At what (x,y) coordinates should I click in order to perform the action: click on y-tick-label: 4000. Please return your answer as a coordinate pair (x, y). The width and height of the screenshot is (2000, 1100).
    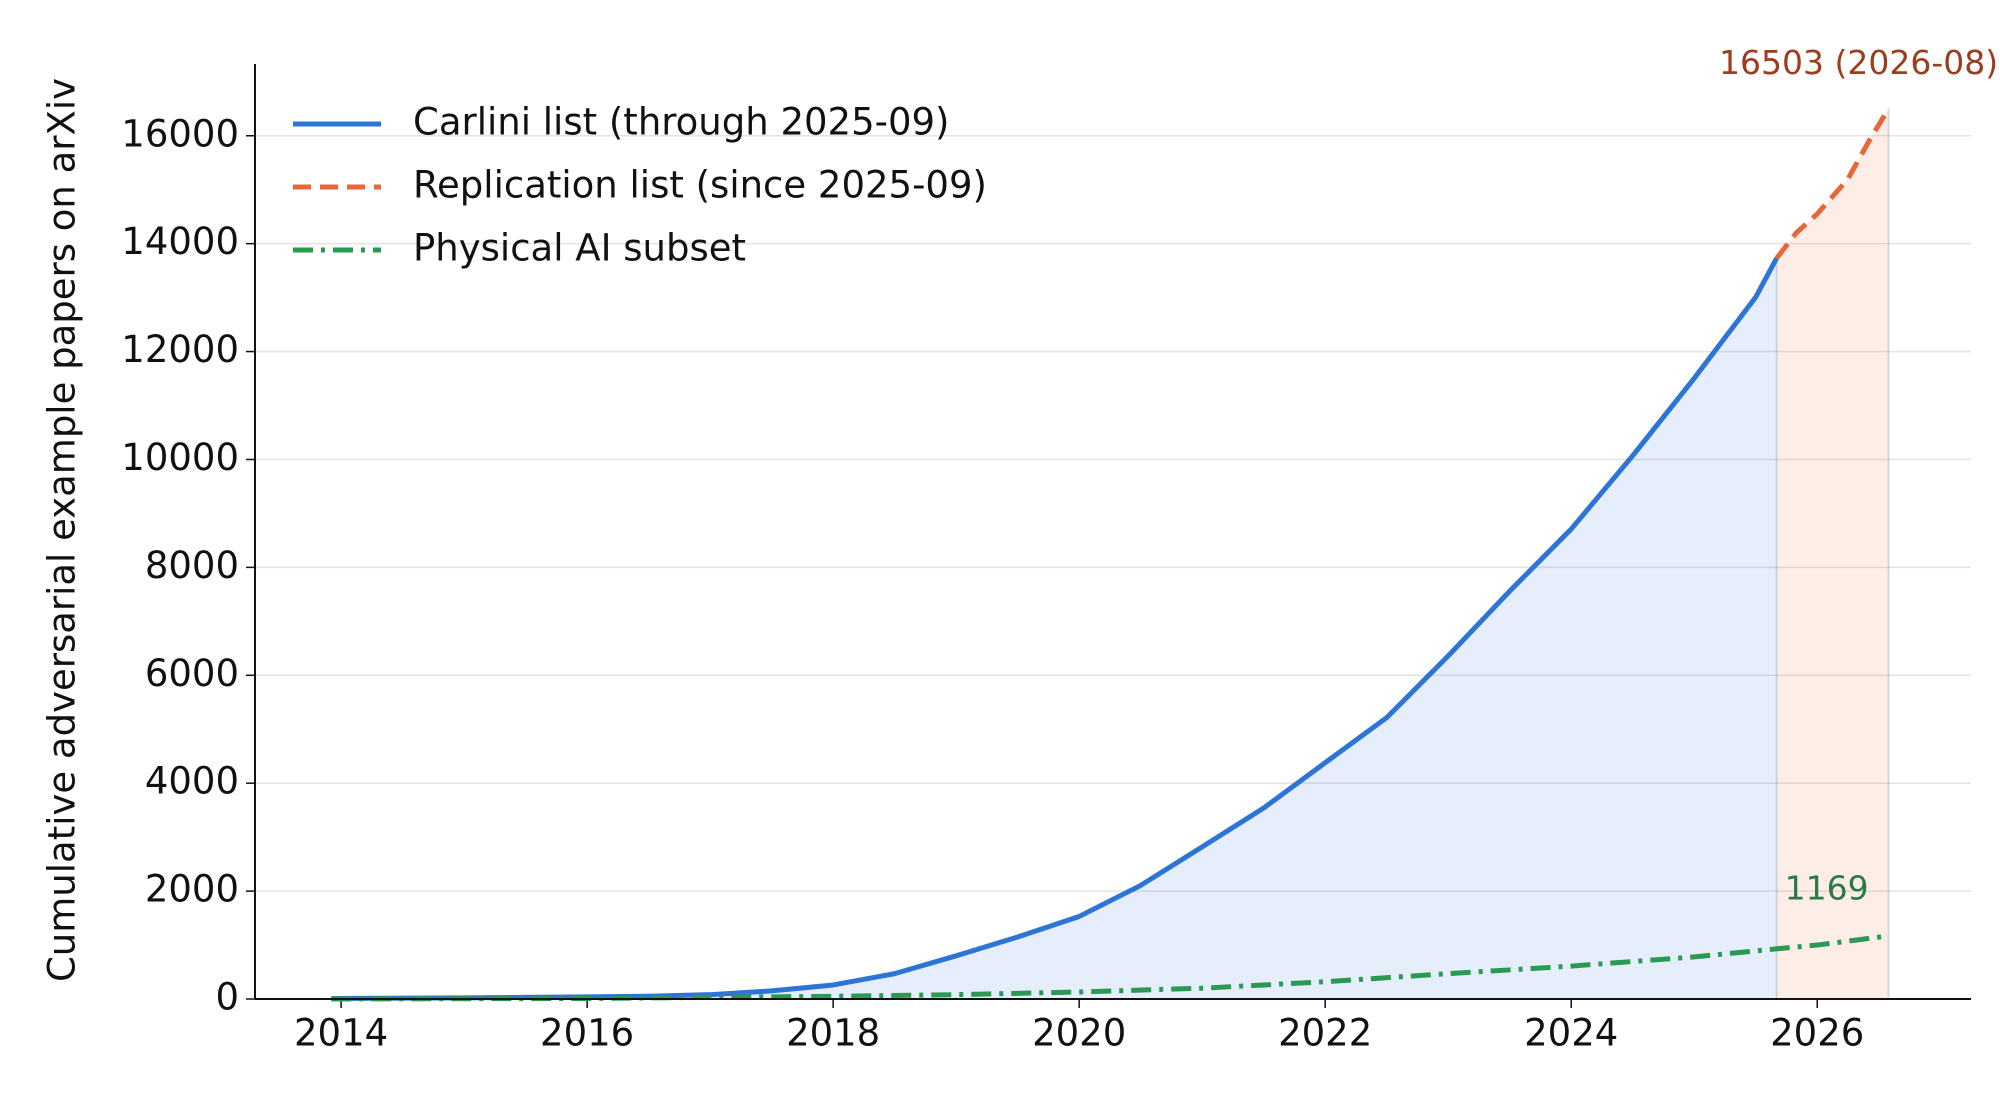
    Looking at the image, I should click on (192, 781).